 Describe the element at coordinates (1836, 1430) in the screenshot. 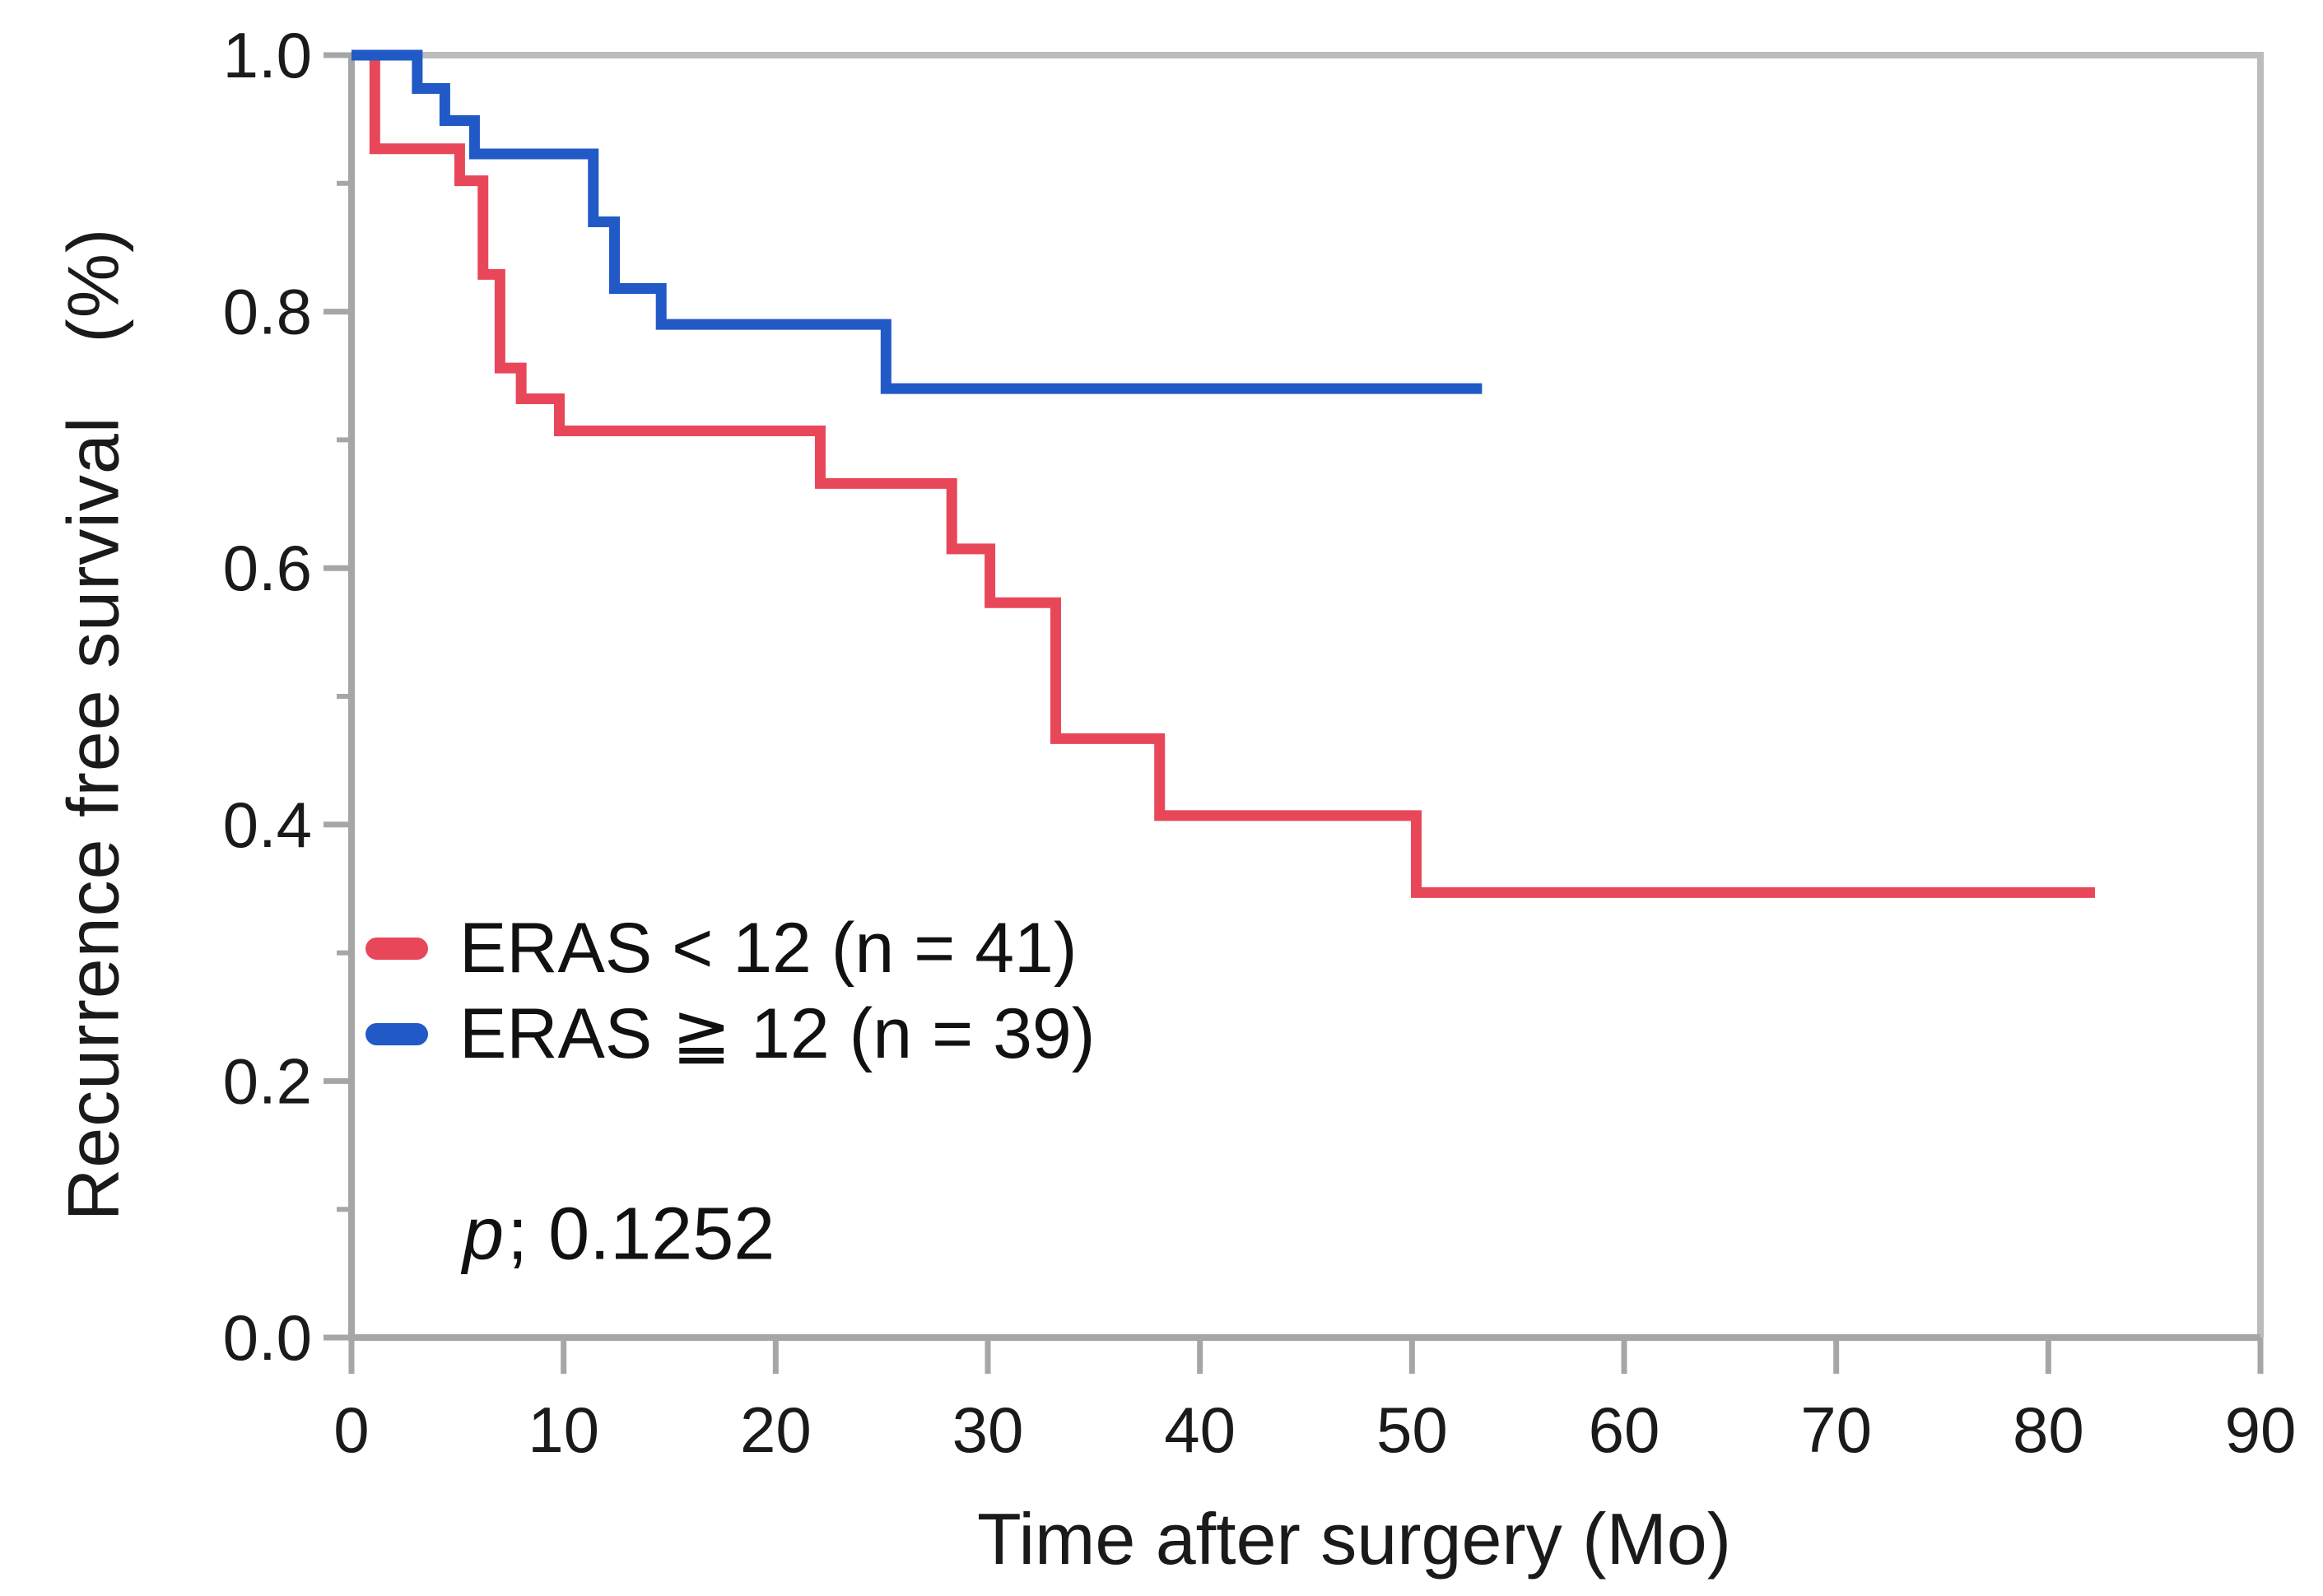

I see `x-tick-label: 70` at that location.